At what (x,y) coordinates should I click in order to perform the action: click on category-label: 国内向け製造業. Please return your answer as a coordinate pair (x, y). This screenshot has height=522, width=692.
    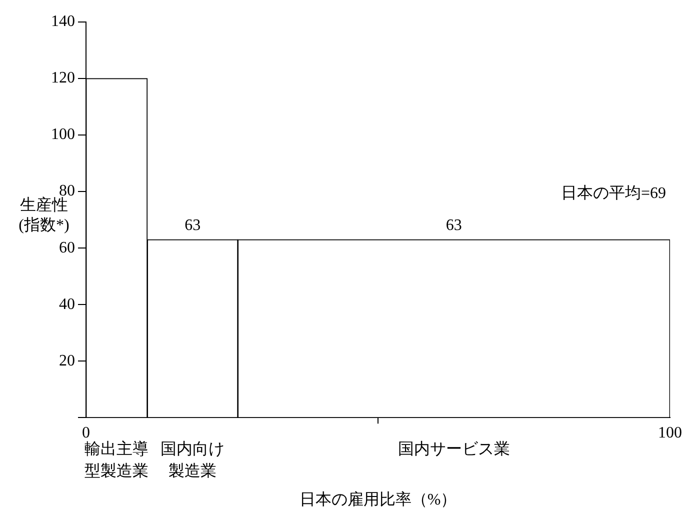
    Looking at the image, I should click on (192, 460).